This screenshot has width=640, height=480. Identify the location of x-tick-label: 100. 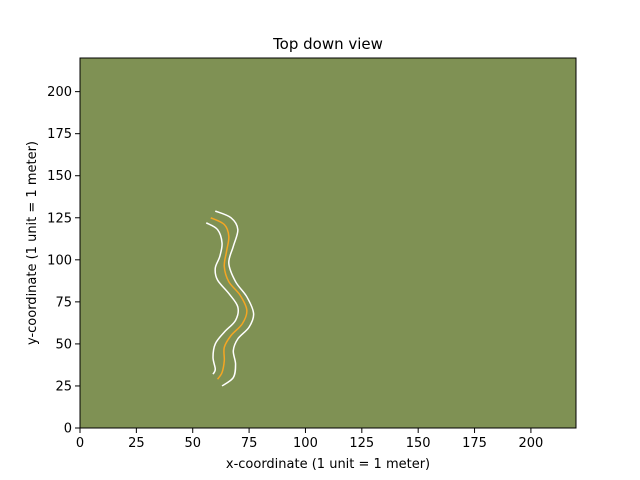
(305, 443).